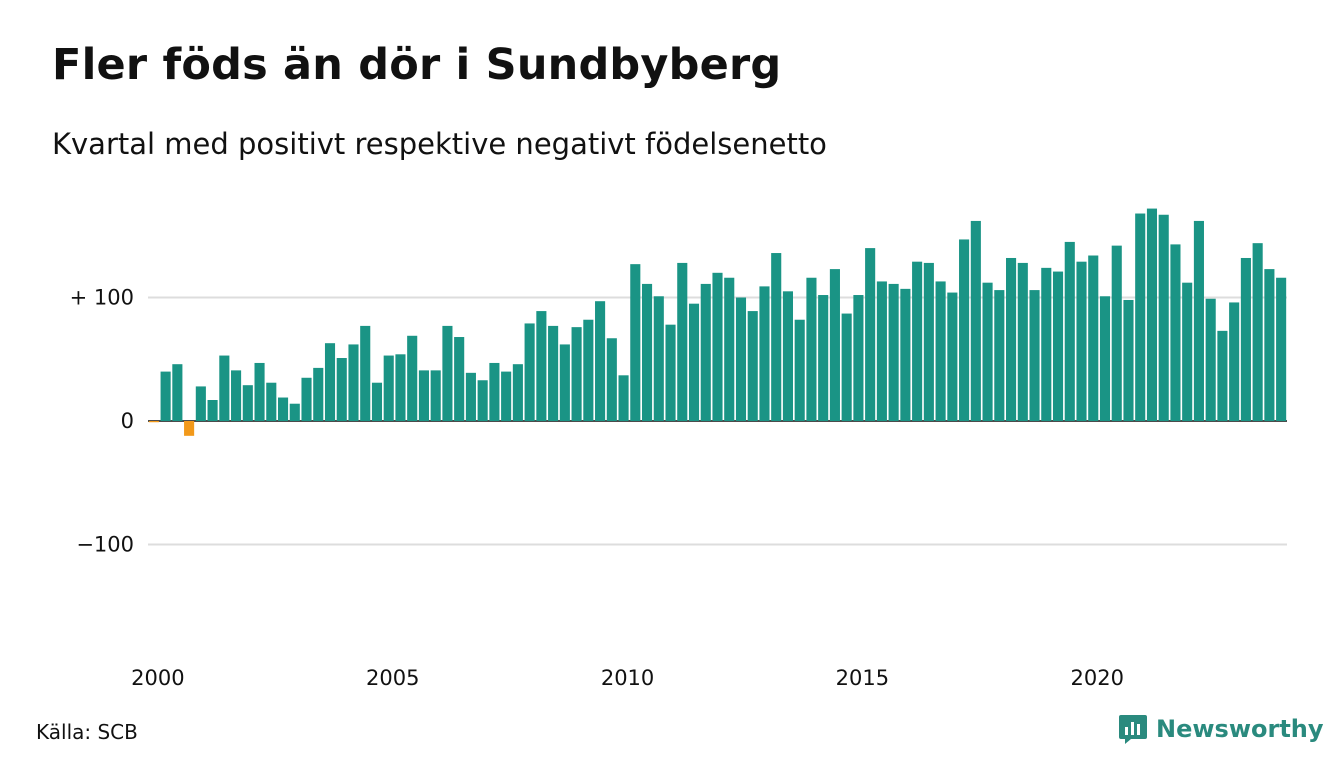 This screenshot has width=1340, height=780. I want to click on newsworthy-logo: Newsworthy, so click(1221, 729).